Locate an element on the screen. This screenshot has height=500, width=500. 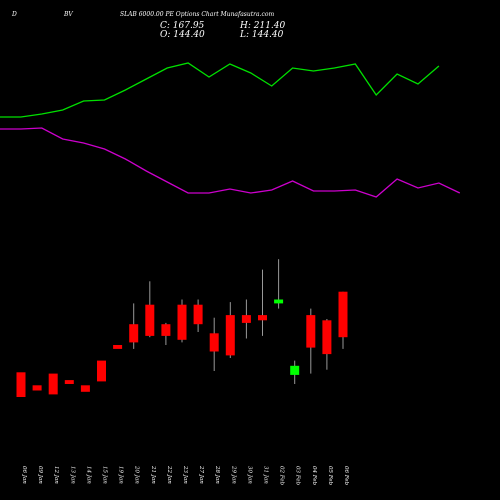
x-tick-label: 21 Jan is located at coordinates (153, 474).